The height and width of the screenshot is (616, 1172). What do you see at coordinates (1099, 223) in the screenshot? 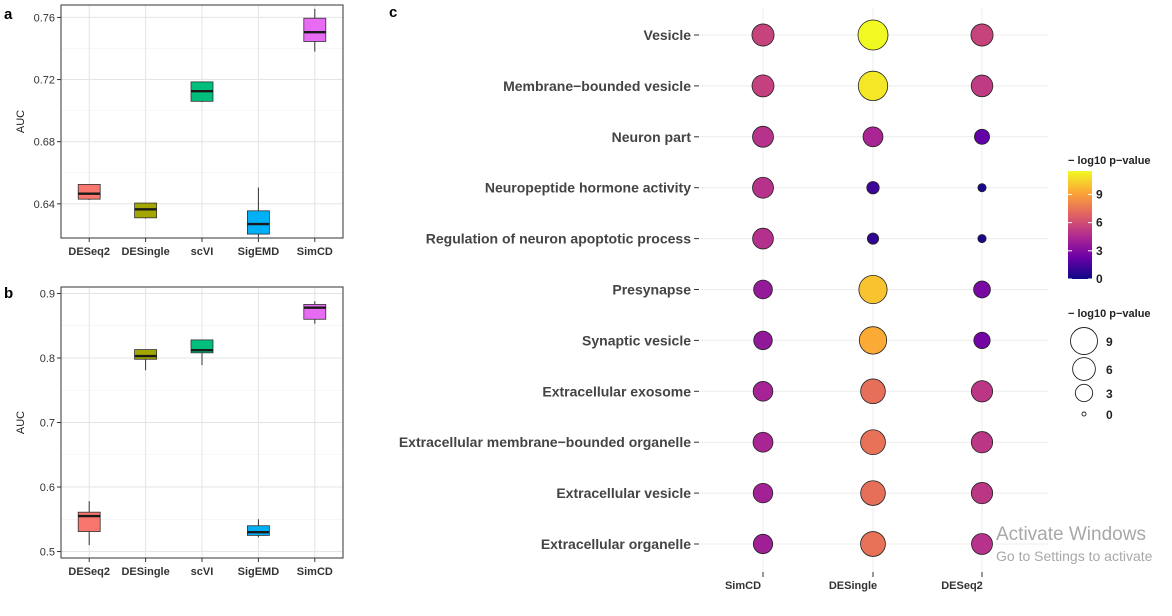
I see `color-legend-label: 6` at bounding box center [1099, 223].